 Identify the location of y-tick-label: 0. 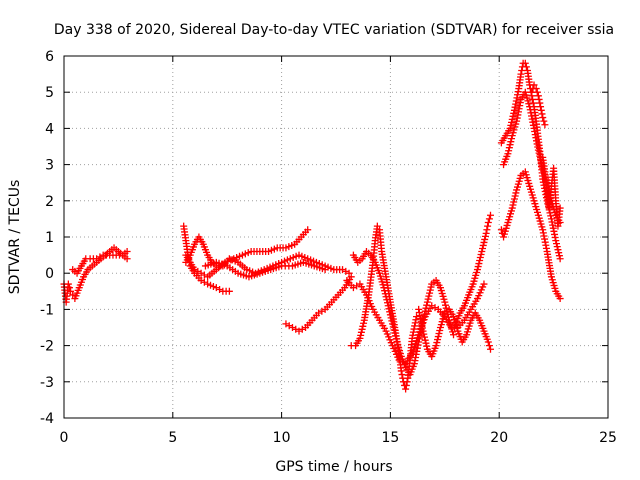
(49, 274).